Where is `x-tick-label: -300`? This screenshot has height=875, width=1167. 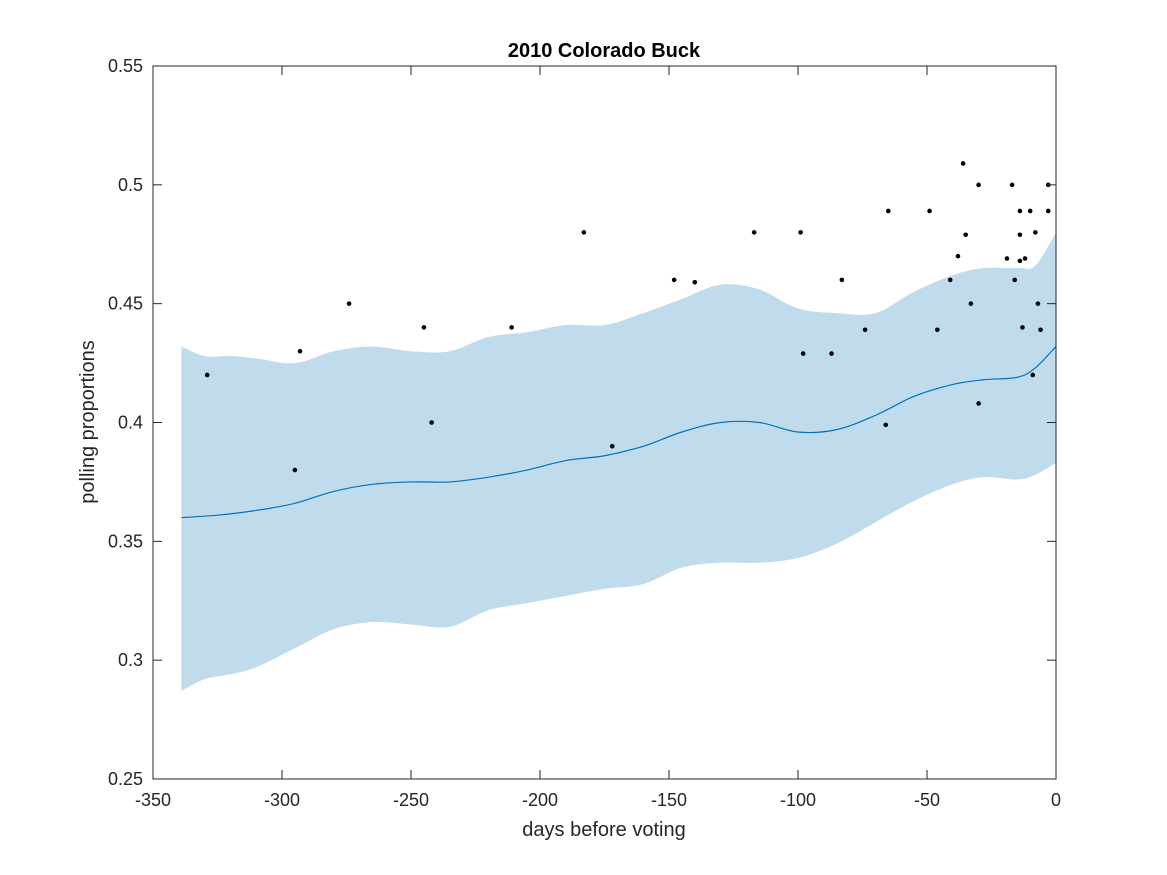 x-tick-label: -300 is located at coordinates (282, 800).